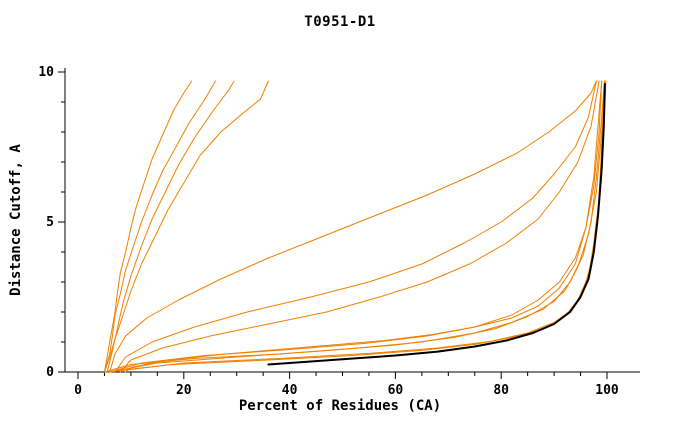  What do you see at coordinates (607, 390) in the screenshot?
I see `x-tick-label: 100` at bounding box center [607, 390].